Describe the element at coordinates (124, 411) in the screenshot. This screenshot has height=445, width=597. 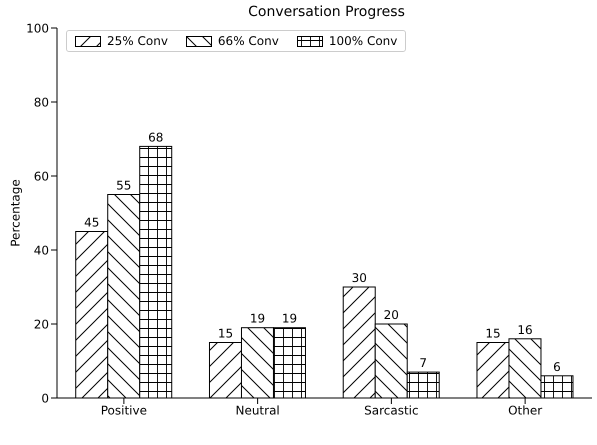
I see `x-tick-label: Positive` at that location.